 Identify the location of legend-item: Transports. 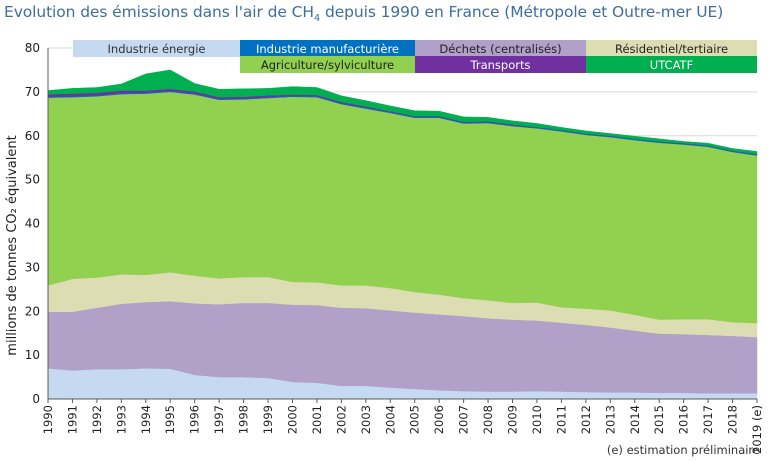
(500, 64).